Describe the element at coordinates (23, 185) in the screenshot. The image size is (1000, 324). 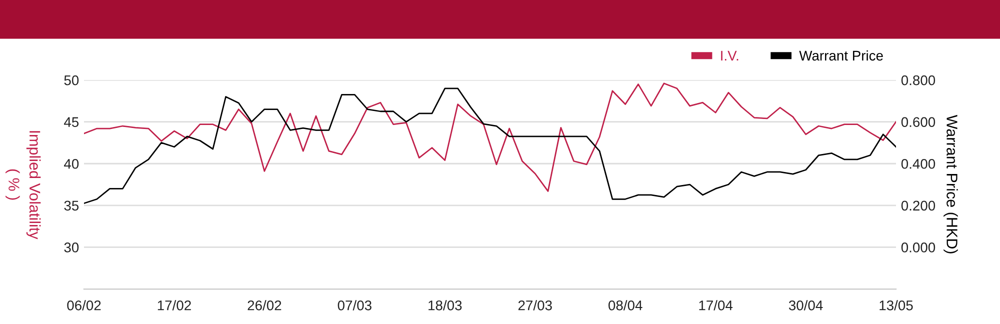
I see `y-axis-title: Implied Volatility ( % )` at that location.